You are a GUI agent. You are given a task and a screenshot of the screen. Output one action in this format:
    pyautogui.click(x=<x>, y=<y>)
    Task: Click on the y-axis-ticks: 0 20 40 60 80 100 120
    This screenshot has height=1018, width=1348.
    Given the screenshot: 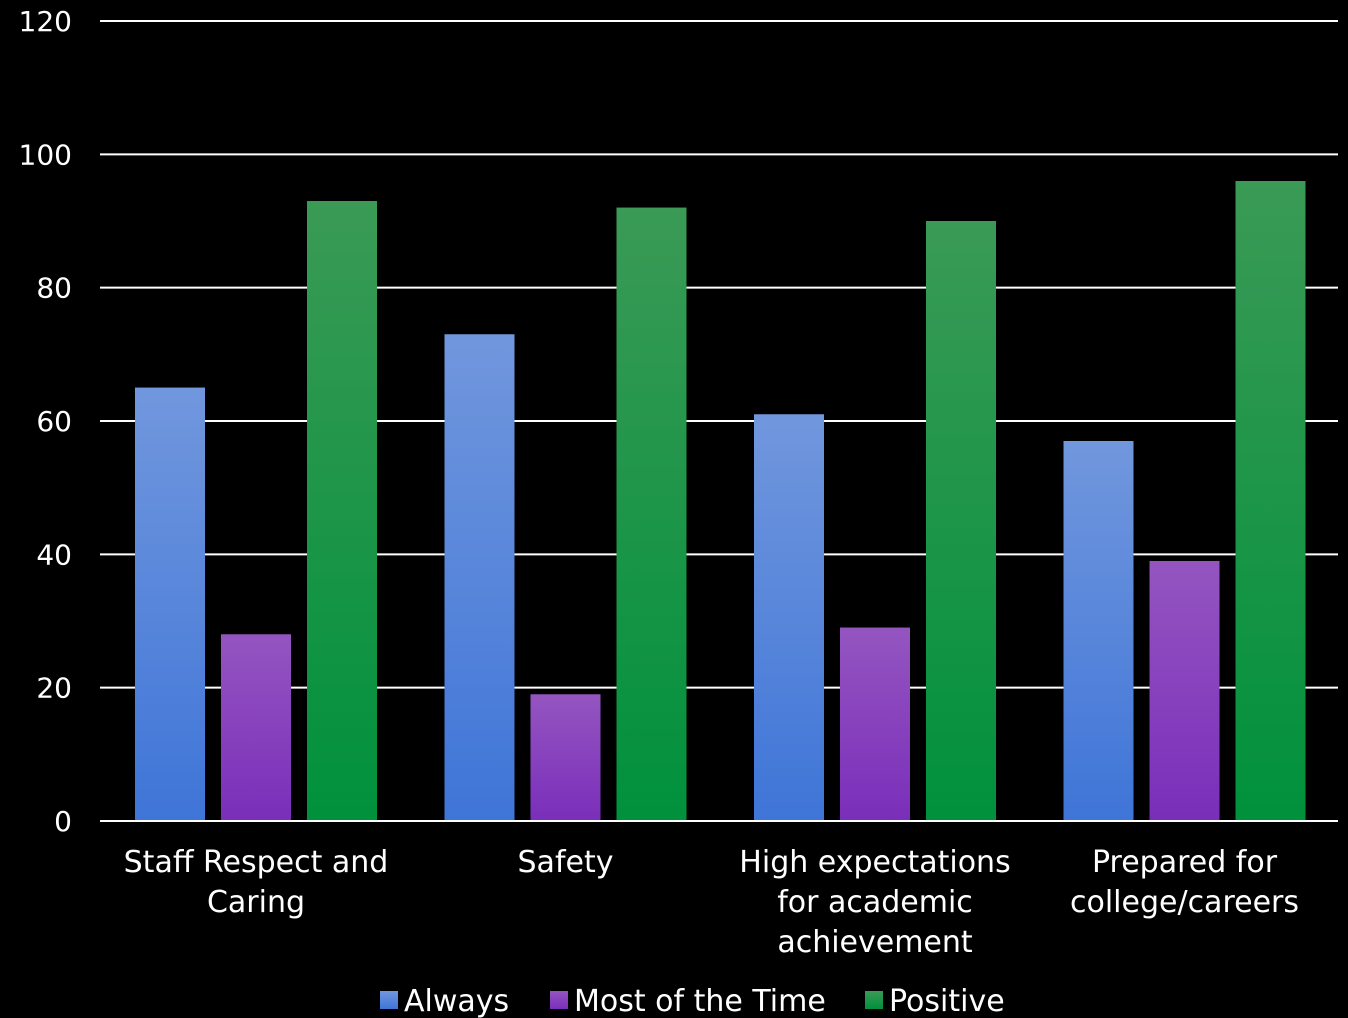 What is the action you would take?
    pyautogui.click(x=45, y=421)
    